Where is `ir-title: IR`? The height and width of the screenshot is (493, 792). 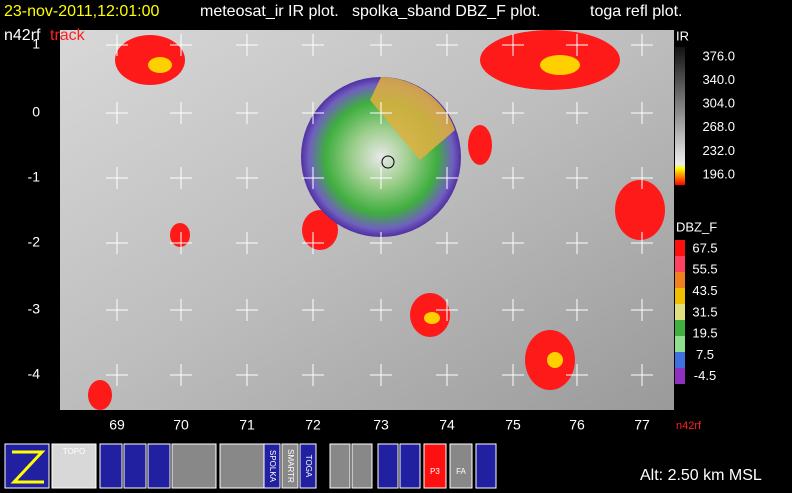 ir-title: IR is located at coordinates (682, 35).